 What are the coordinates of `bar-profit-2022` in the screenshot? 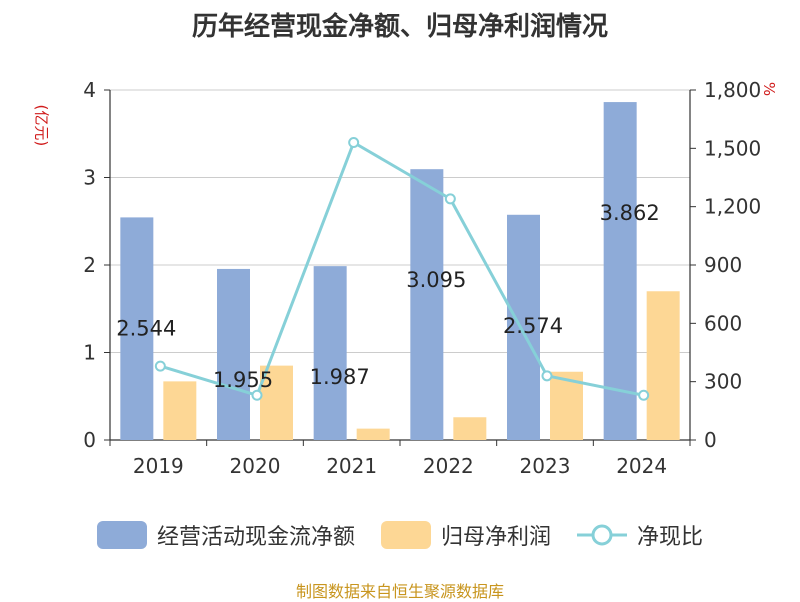 It's located at (470, 428).